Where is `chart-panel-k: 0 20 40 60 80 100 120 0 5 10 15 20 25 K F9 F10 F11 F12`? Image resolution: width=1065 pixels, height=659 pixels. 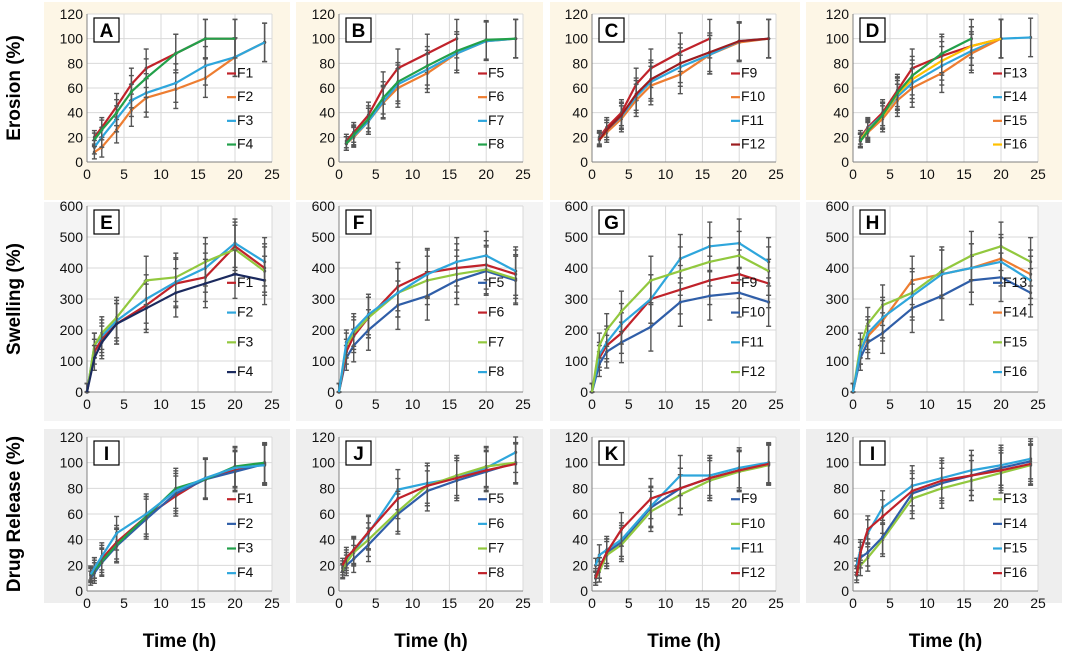
chart-panel-k: 0 20 40 60 80 100 120 0 5 10 15 20 25 K F9 F10 F11 F12 is located at coordinates (674, 520).